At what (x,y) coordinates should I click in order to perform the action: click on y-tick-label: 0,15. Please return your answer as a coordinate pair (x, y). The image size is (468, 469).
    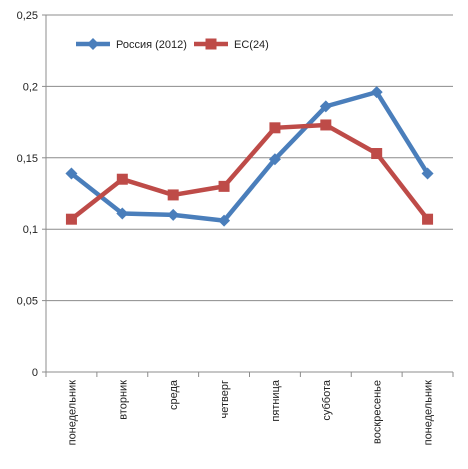
    Looking at the image, I should click on (27, 159).